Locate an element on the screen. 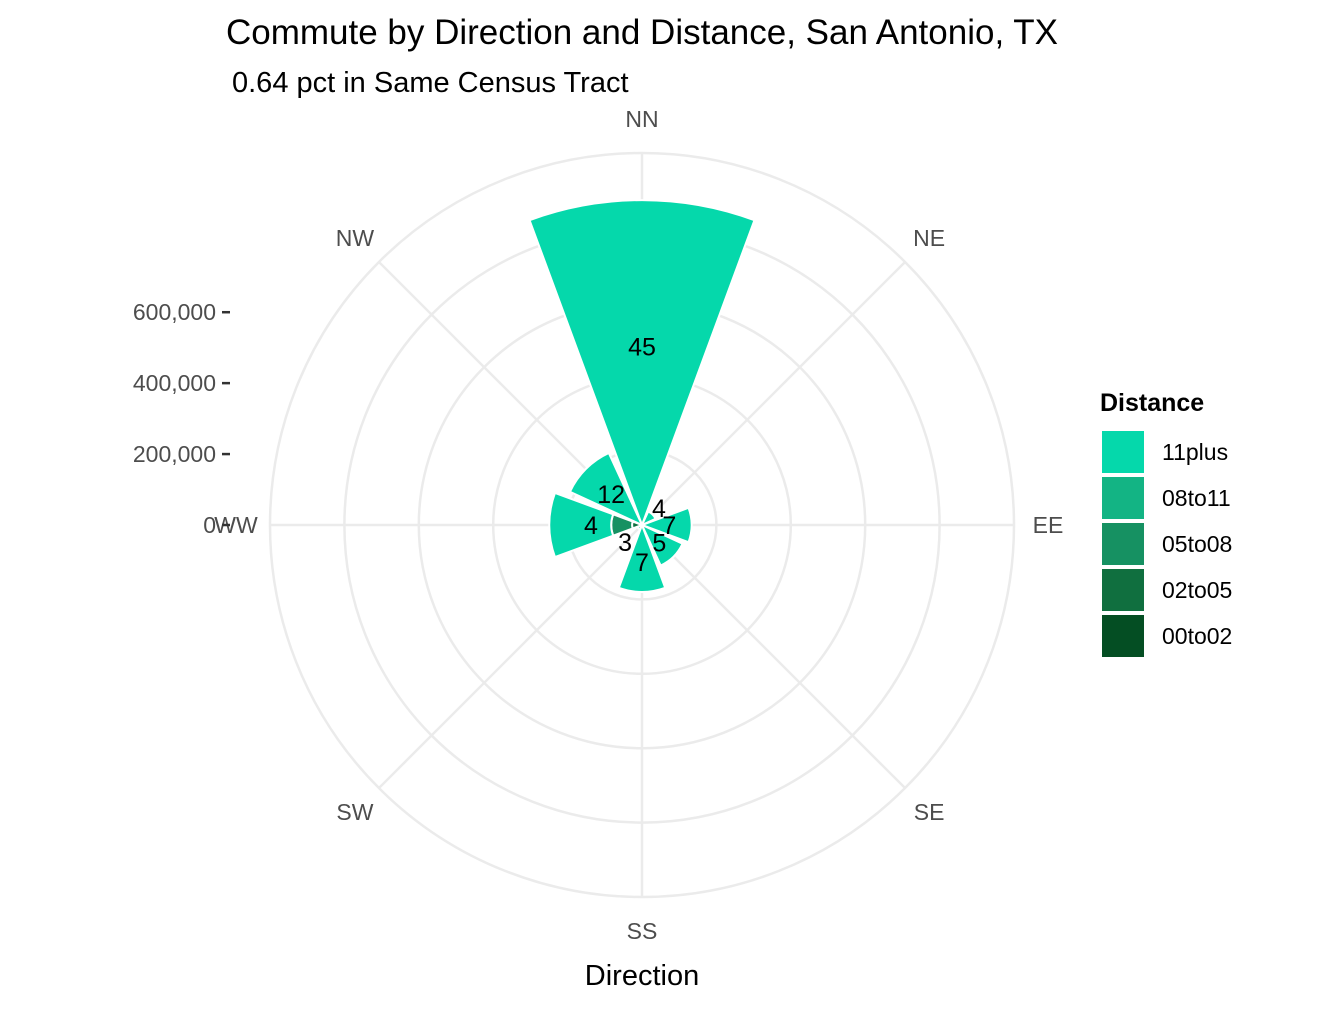  legend-label-05to08: 05to08 is located at coordinates (1197, 544).